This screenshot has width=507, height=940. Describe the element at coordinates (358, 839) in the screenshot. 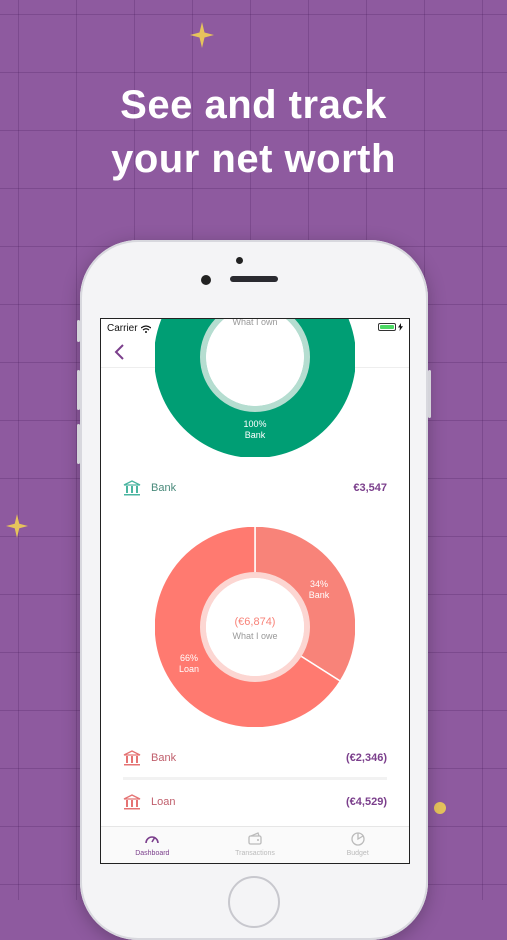

I see `pie-icon` at that location.